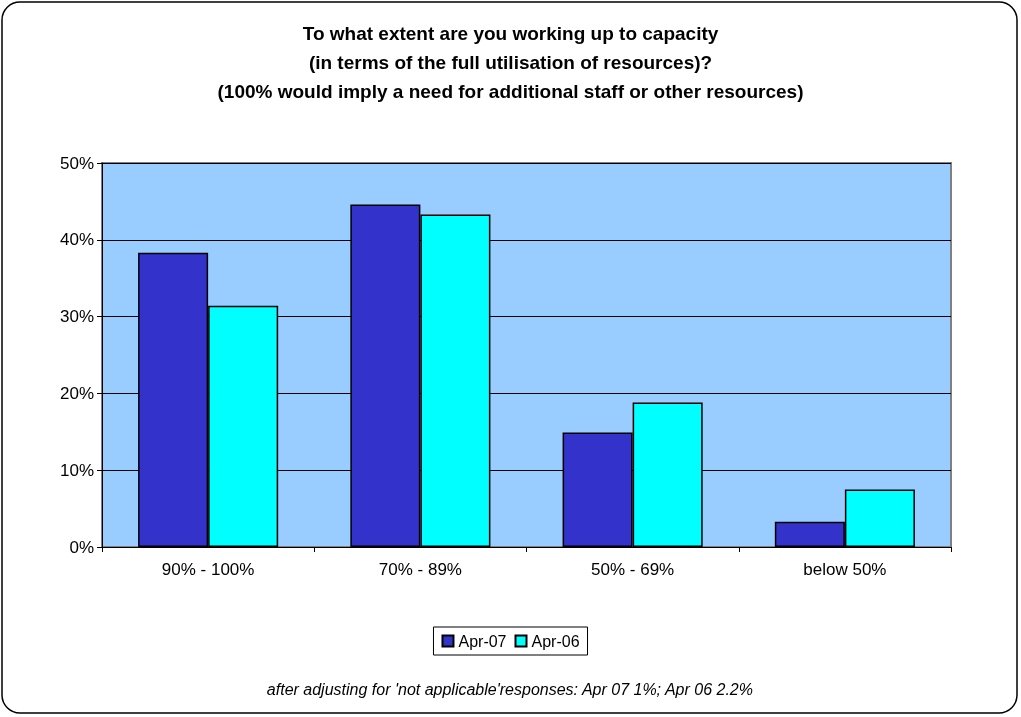 This screenshot has height=717, width=1021. I want to click on legend-label: Apr-07, so click(482, 641).